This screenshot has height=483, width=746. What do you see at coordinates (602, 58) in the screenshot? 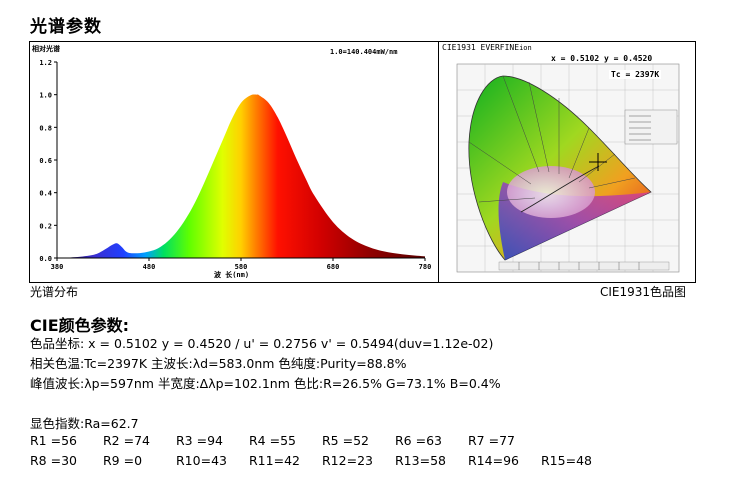
I see `cie-coordinates: x = 0.5102 y = 0.4520` at bounding box center [602, 58].